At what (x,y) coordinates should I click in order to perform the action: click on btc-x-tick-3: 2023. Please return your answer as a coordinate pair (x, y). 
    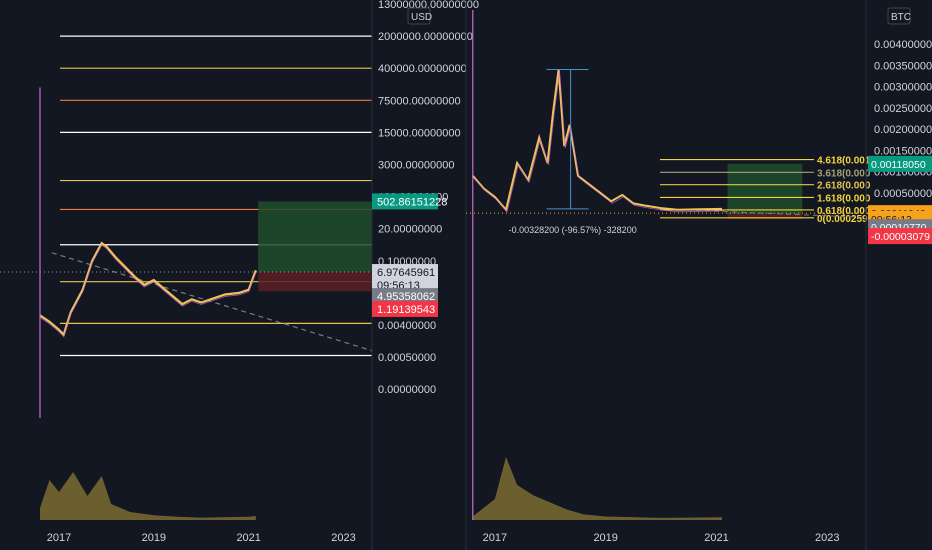
    Looking at the image, I should click on (827, 538).